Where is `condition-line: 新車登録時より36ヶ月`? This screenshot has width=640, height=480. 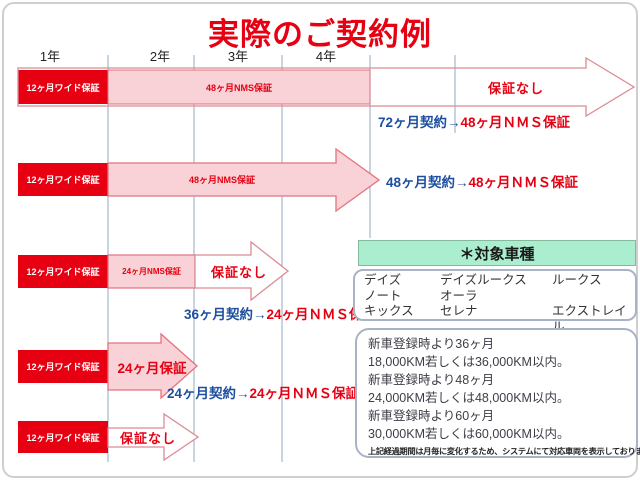 condition-line: 新車登録時より36ヶ月 is located at coordinates (431, 344).